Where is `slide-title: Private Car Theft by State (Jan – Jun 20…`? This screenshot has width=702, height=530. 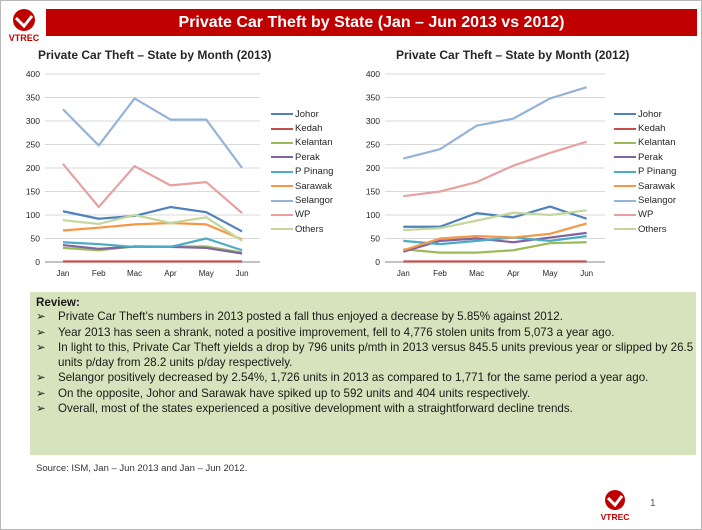 slide-title: Private Car Theft by State (Jan – Jun 20… is located at coordinates (371, 22).